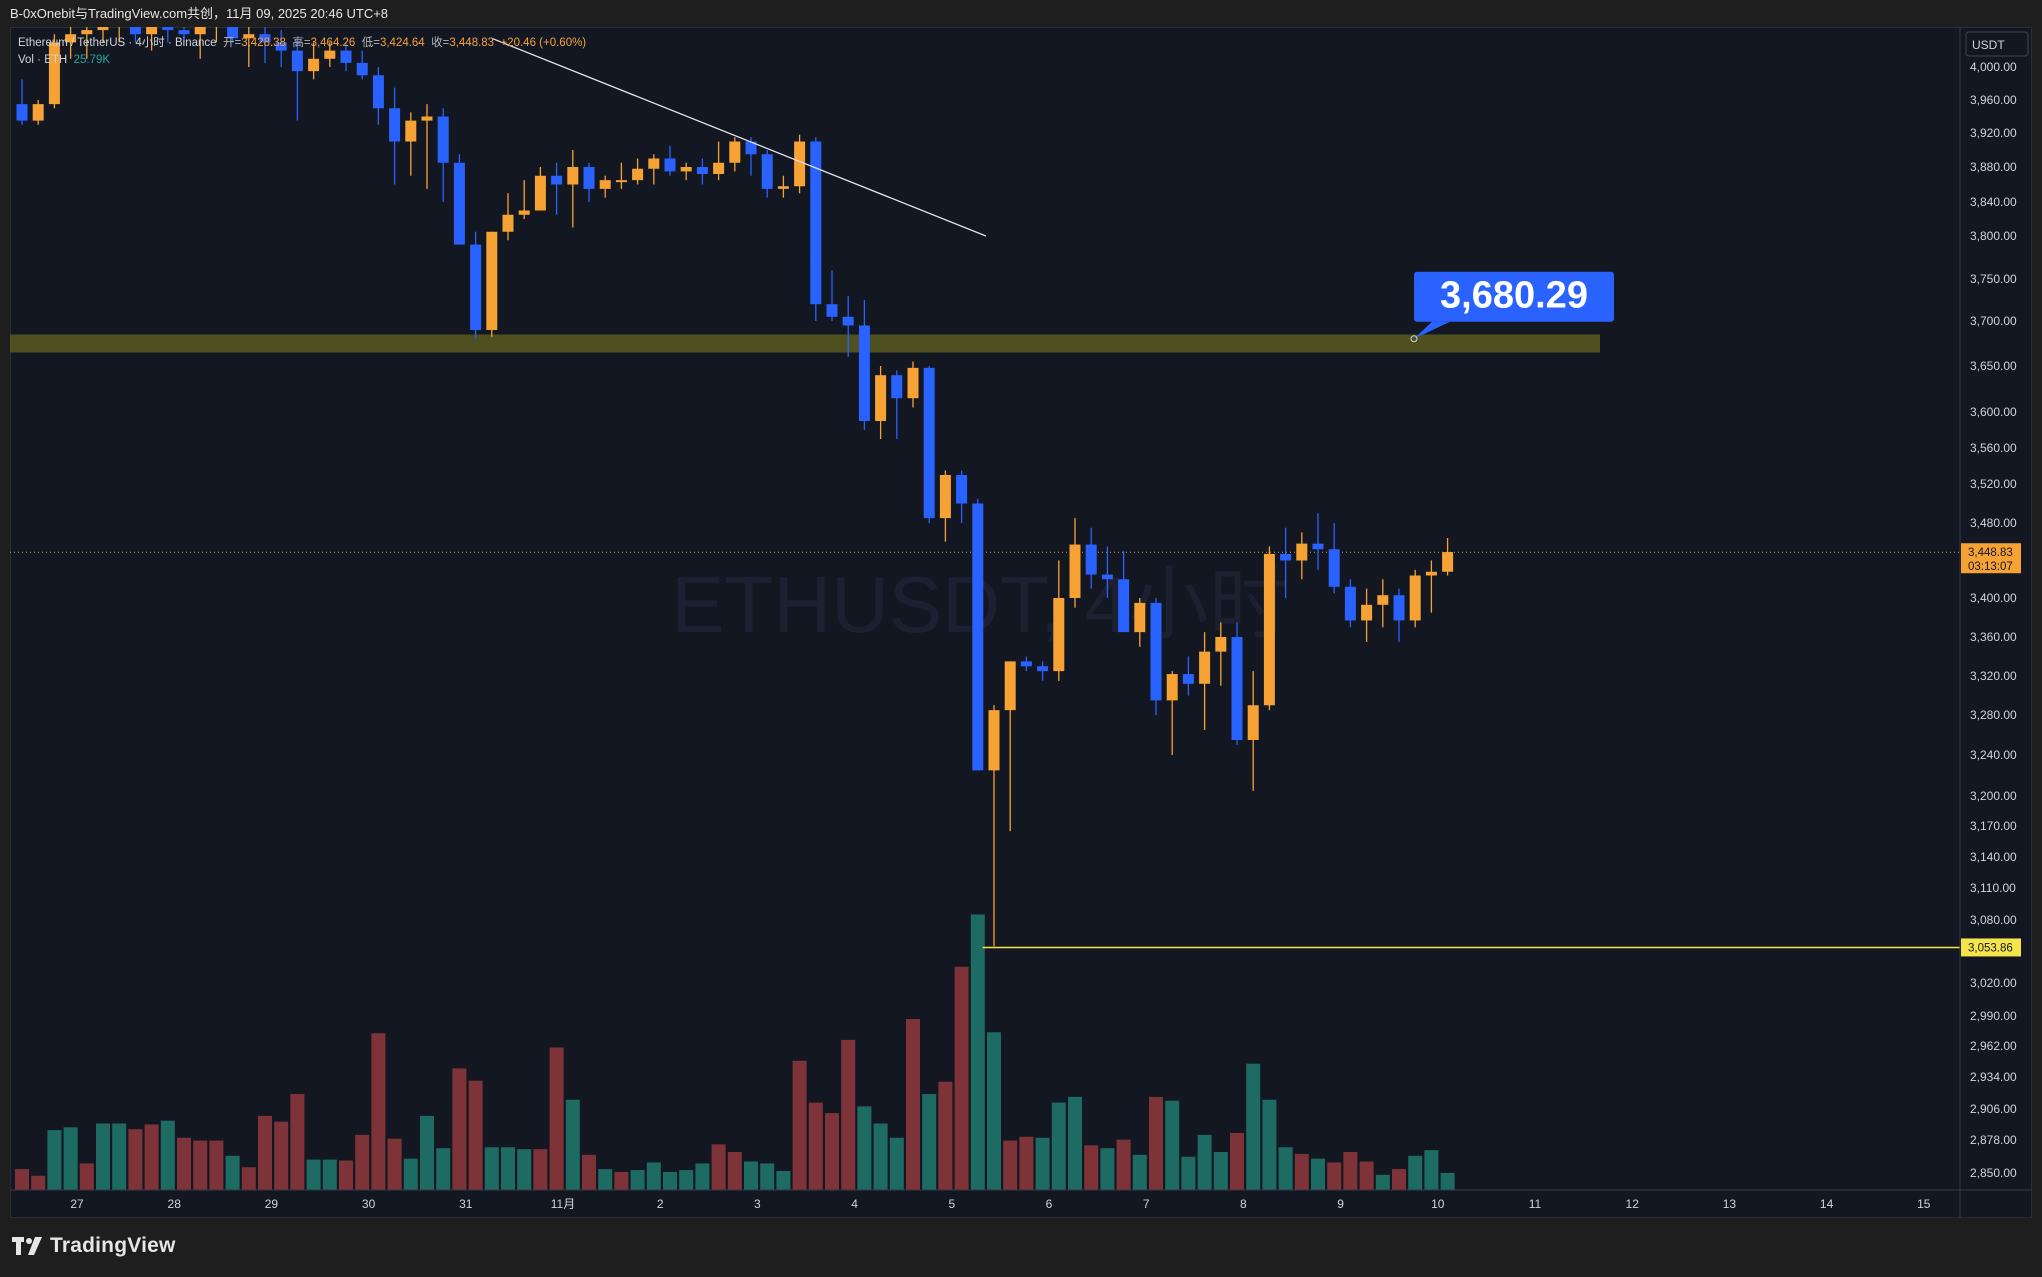  Describe the element at coordinates (805, 343) in the screenshot. I see `support-zone` at that location.